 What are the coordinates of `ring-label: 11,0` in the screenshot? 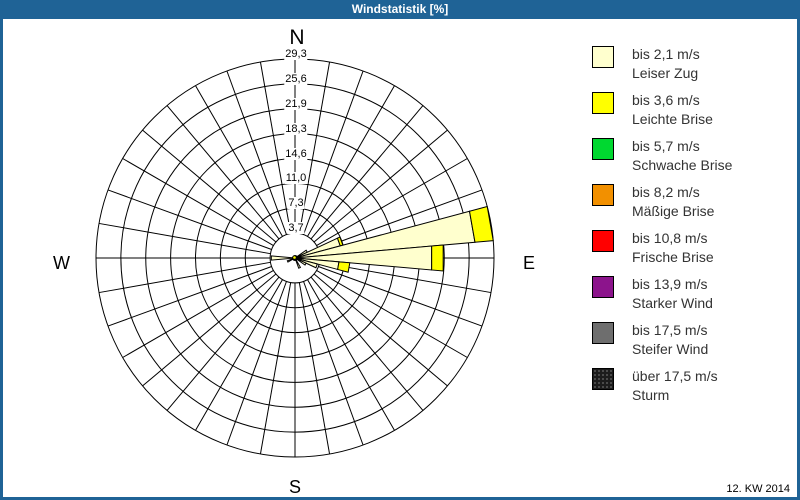 It's located at (296, 178).